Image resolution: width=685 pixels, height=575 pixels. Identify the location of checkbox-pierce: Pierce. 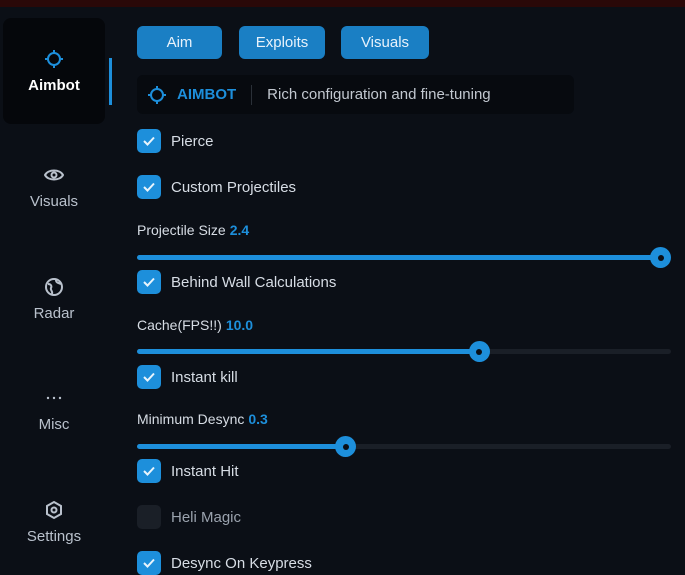
(175, 141).